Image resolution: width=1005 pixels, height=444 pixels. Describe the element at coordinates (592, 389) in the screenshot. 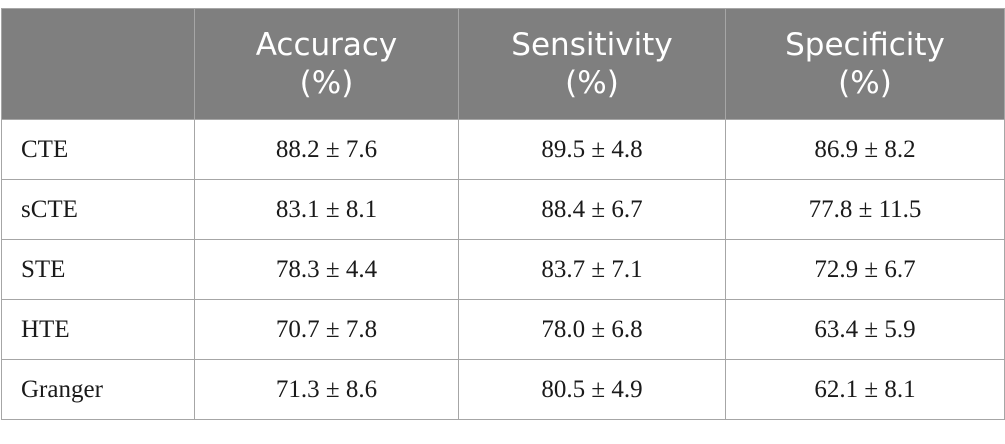

I see `sensitivity-cell: 80.5 ± 4.9` at that location.